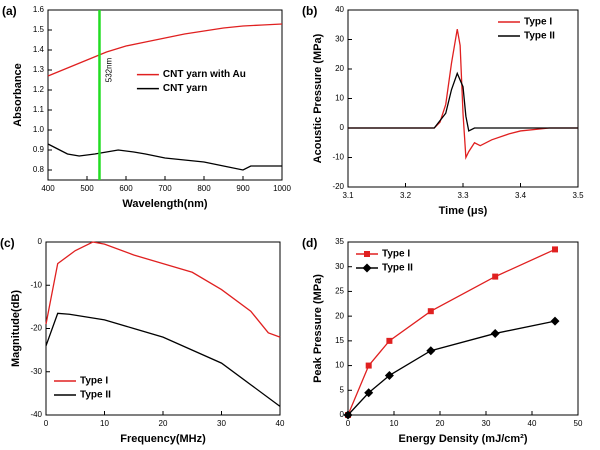 This screenshot has height=450, width=600. I want to click on legend-label: CNT yarn with Au, so click(204, 74).